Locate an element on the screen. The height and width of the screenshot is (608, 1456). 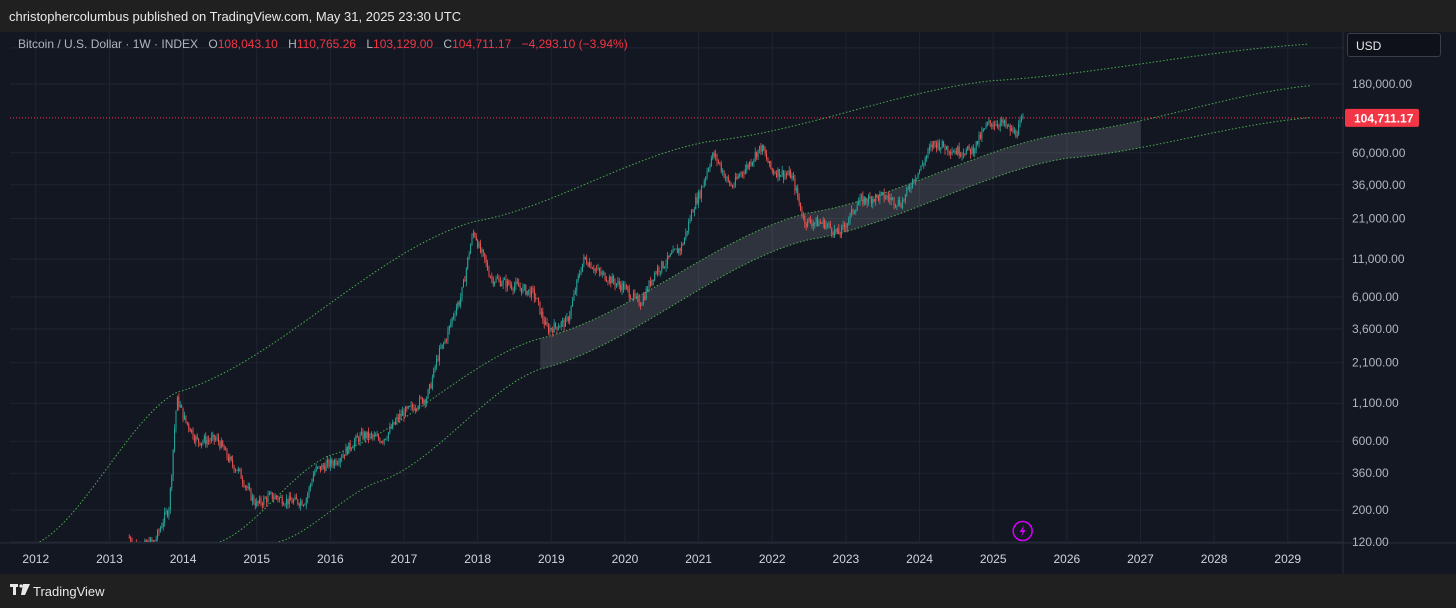
y-tick-label: 21,000.00 is located at coordinates (1379, 219).